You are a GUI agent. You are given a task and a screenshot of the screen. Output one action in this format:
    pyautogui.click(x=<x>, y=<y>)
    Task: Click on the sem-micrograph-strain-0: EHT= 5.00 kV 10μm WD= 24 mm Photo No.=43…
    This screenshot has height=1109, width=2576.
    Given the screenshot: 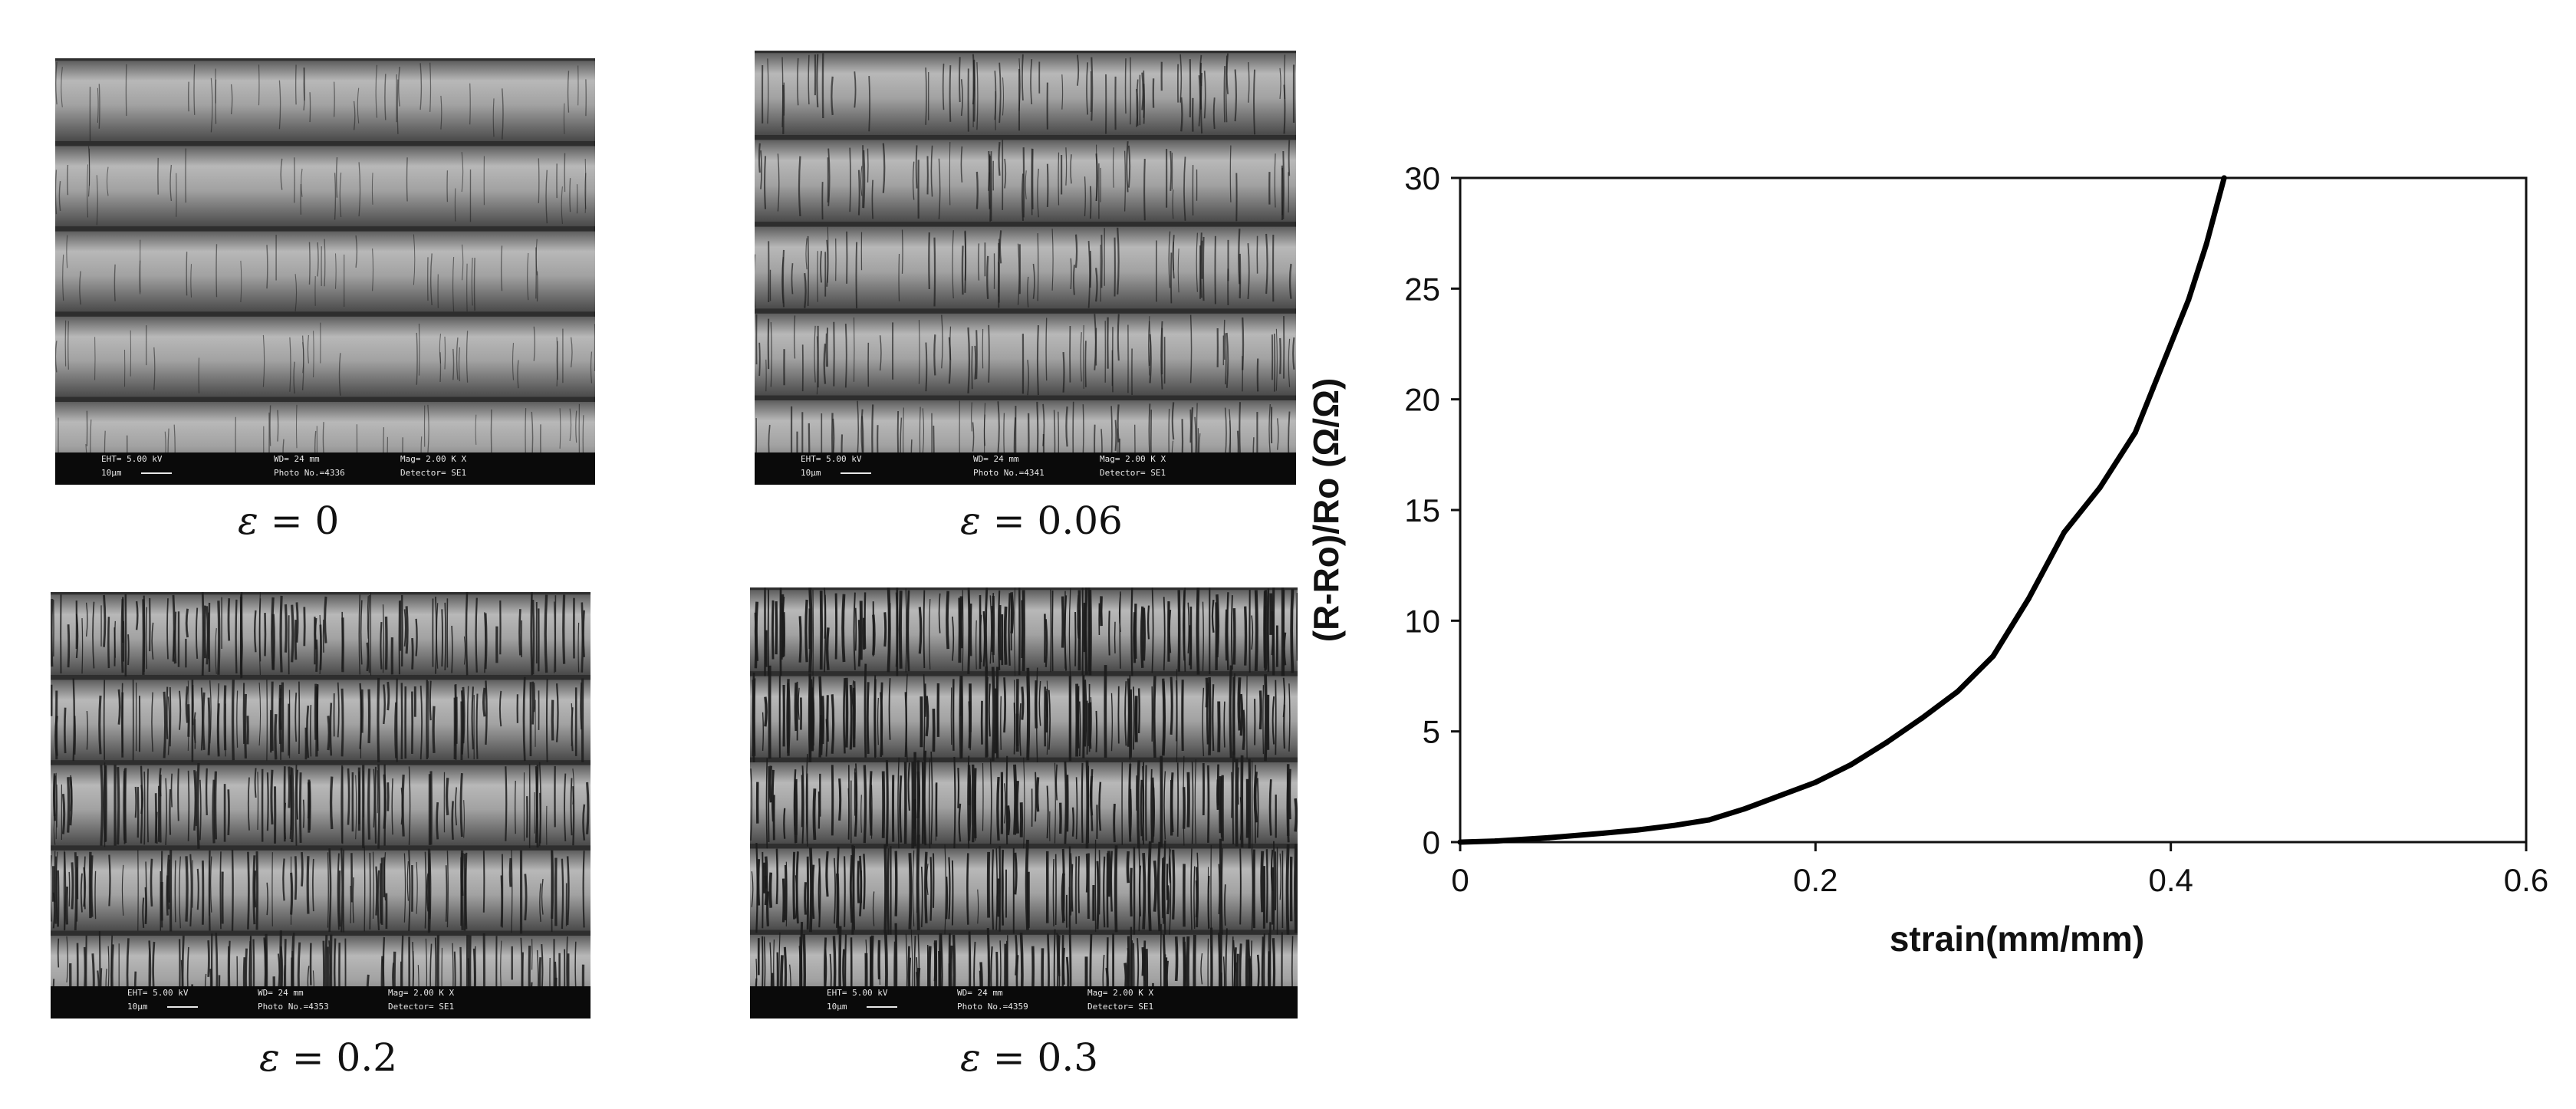 What is the action you would take?
    pyautogui.click(x=325, y=271)
    